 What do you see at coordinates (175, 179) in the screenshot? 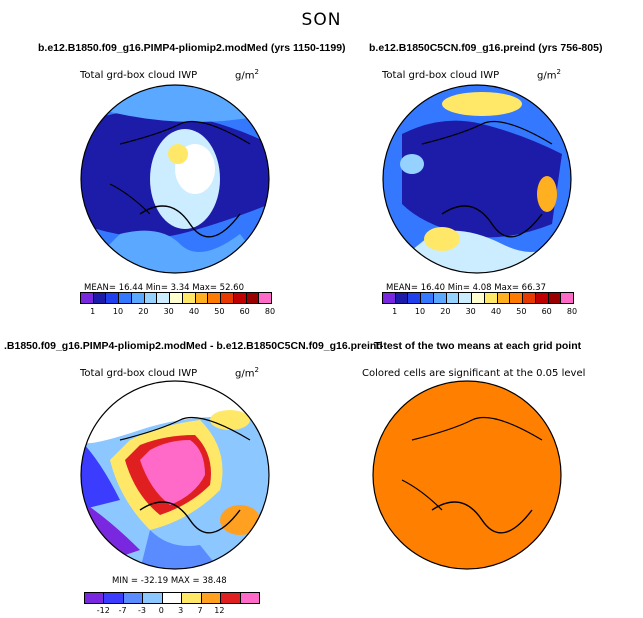
I see `panel-1-map` at bounding box center [175, 179].